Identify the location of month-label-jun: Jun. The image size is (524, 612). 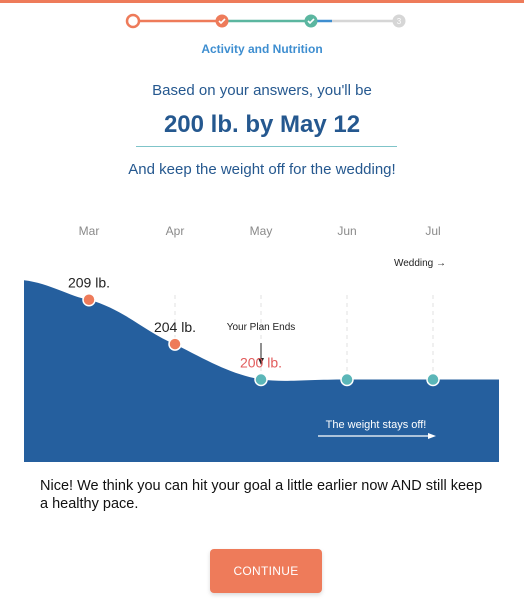
(346, 231).